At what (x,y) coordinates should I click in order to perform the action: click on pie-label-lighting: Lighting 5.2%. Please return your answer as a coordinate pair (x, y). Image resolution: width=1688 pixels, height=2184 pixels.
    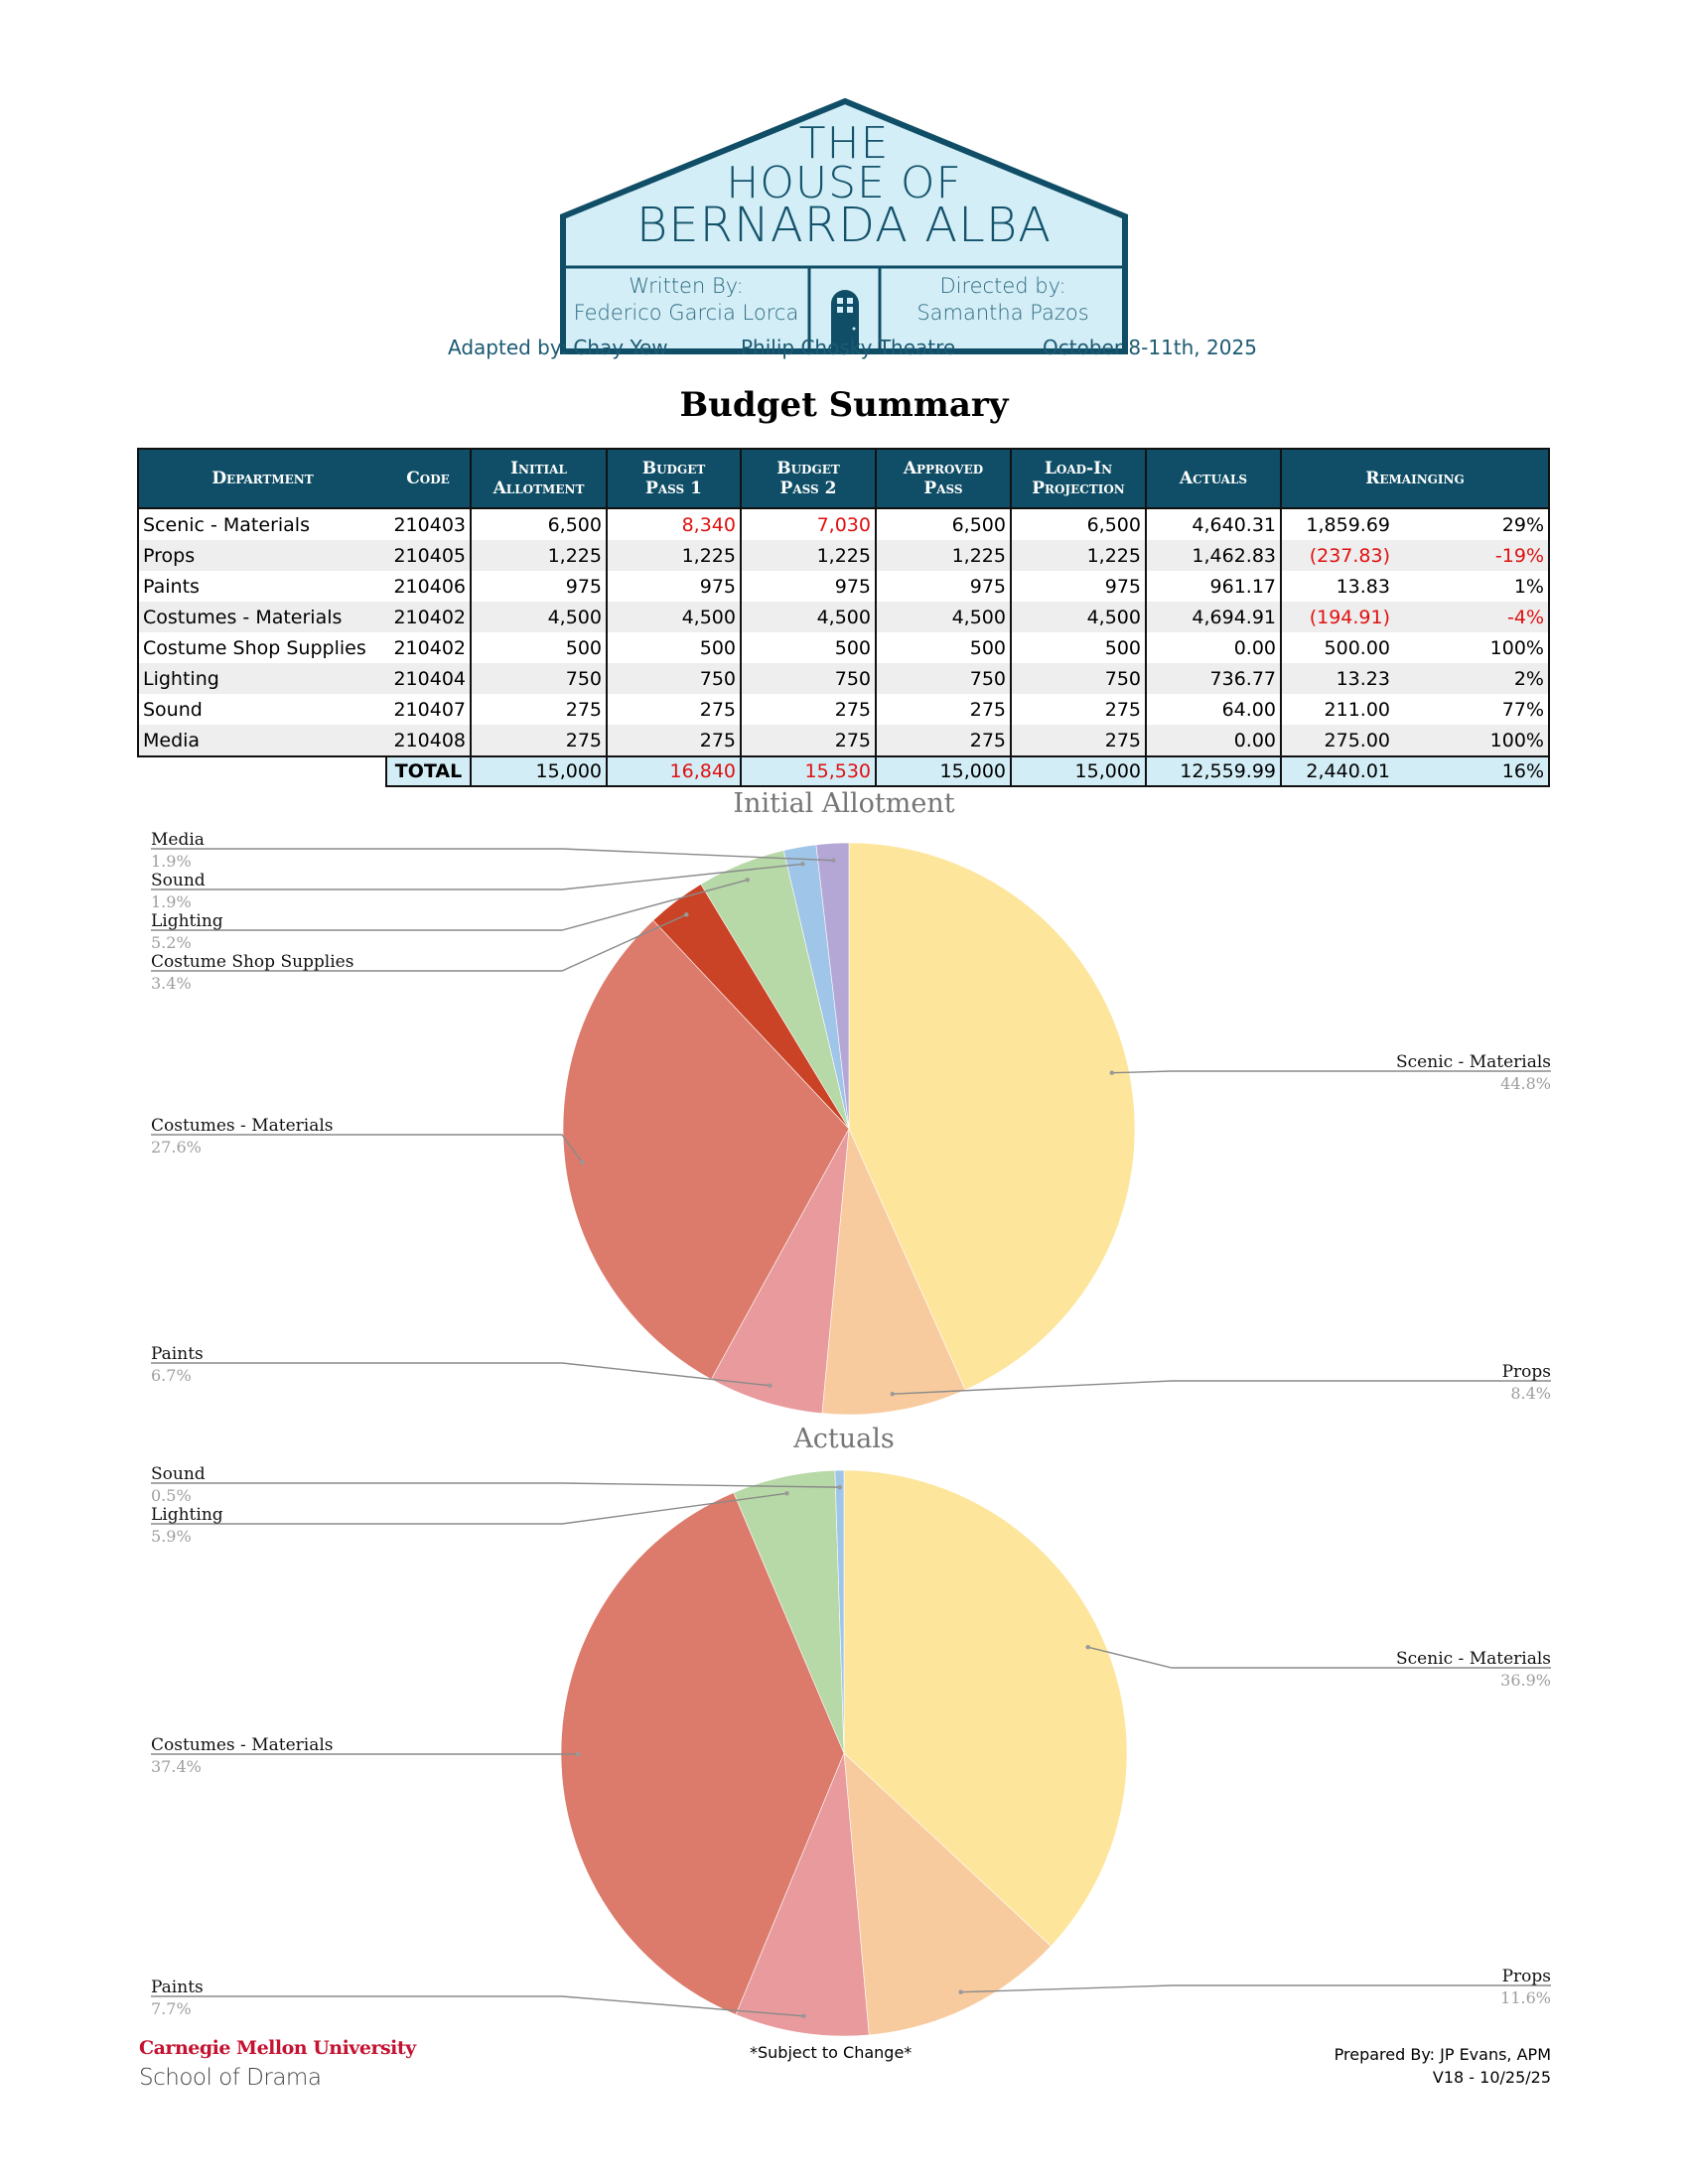
    Looking at the image, I should click on (450, 915).